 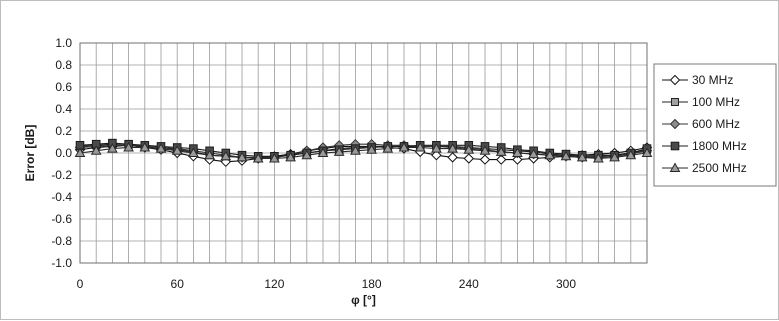 I want to click on legend-label: 600 MHz, so click(x=716, y=124).